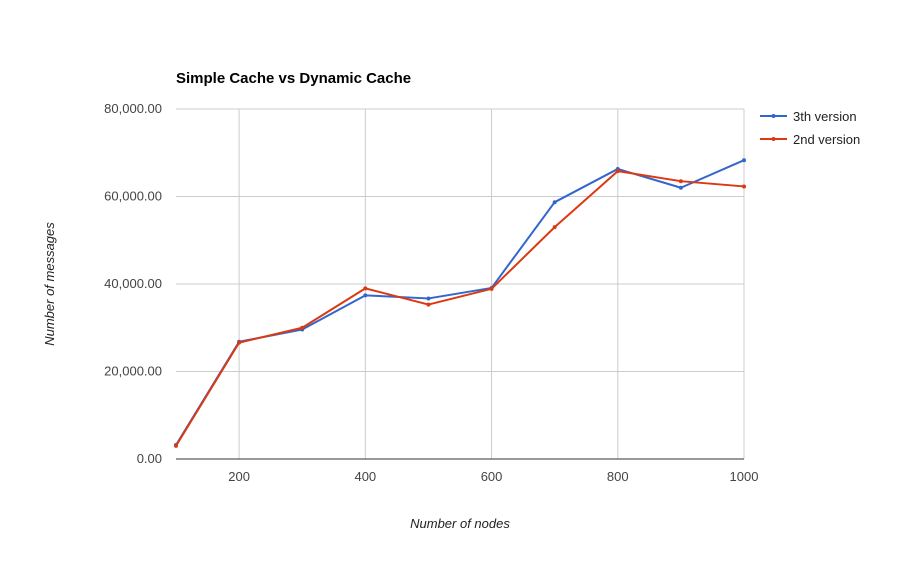 This screenshot has width=920, height=567. What do you see at coordinates (460, 523) in the screenshot?
I see `x-axis-title: Number of nodes` at bounding box center [460, 523].